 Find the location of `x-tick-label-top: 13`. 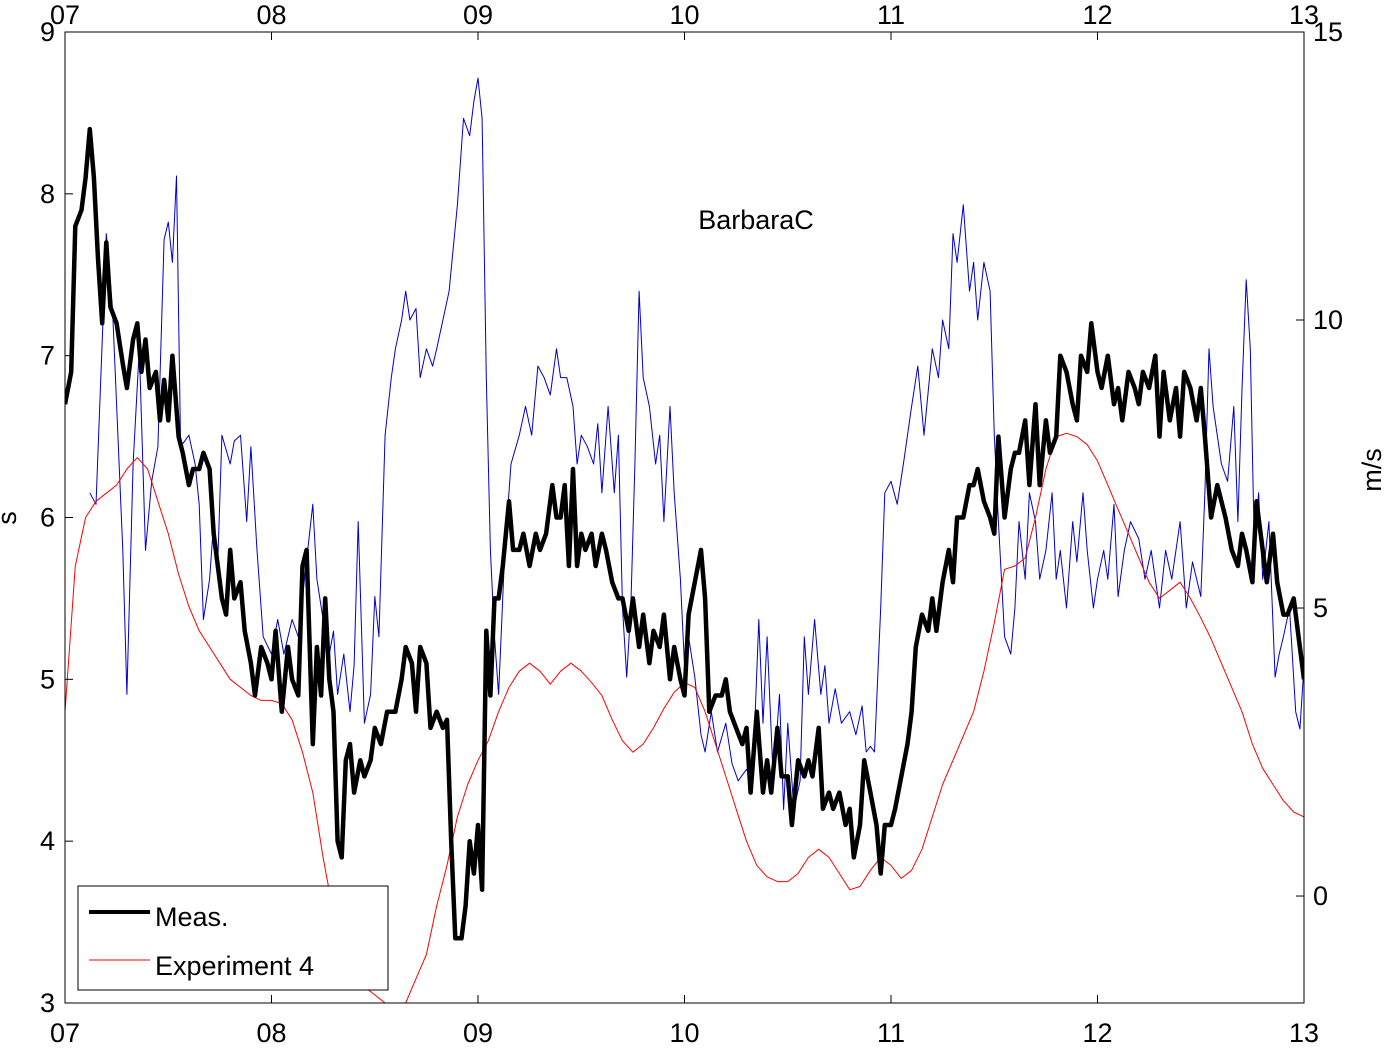

x-tick-label-top: 13 is located at coordinates (1304, 15).